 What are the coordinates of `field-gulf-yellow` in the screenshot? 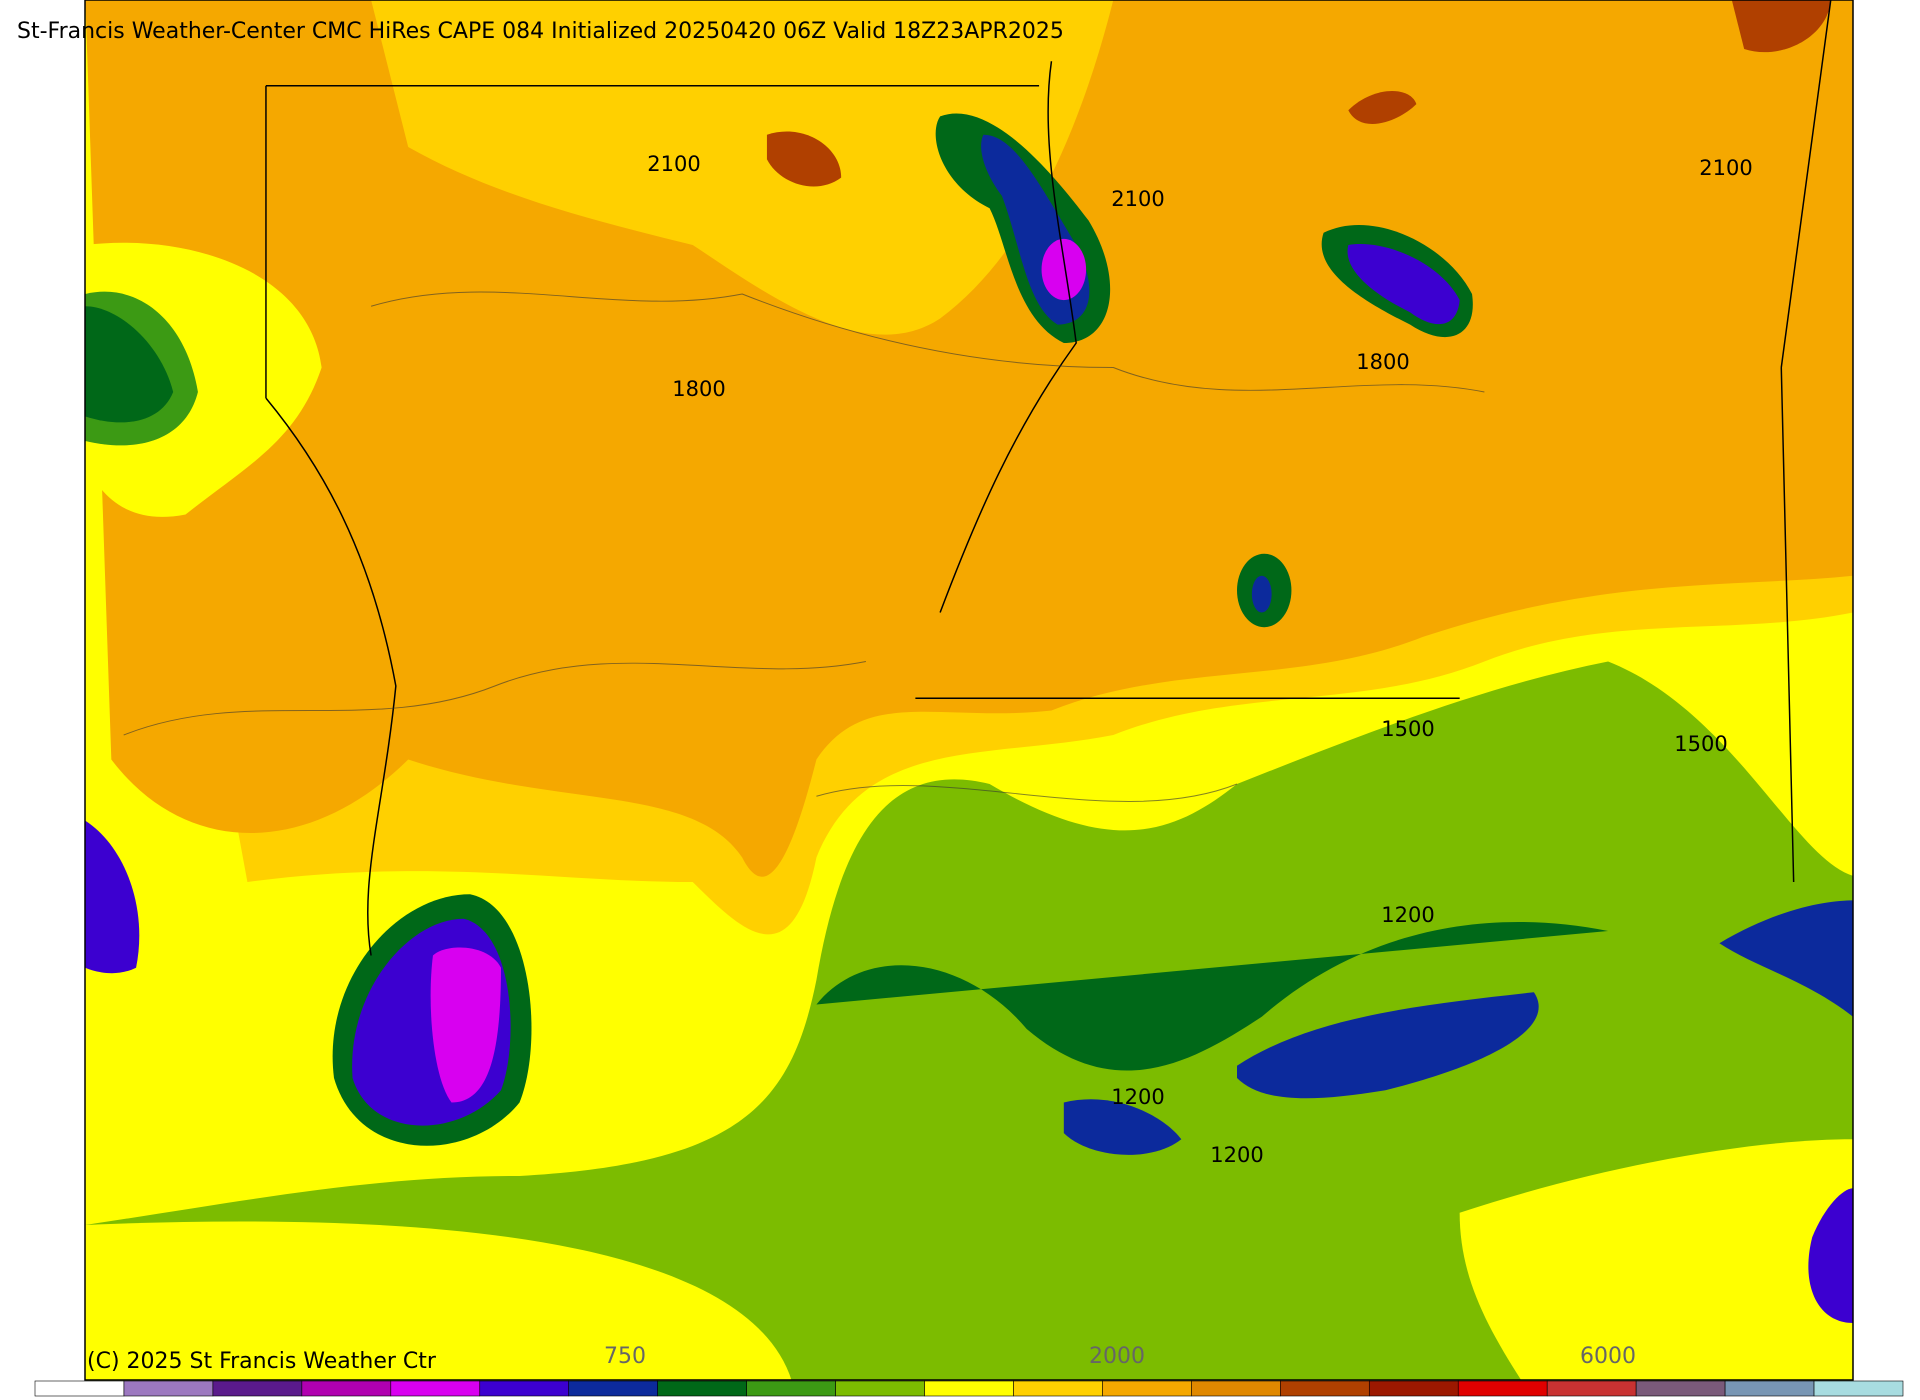 It's located at (438, 1301).